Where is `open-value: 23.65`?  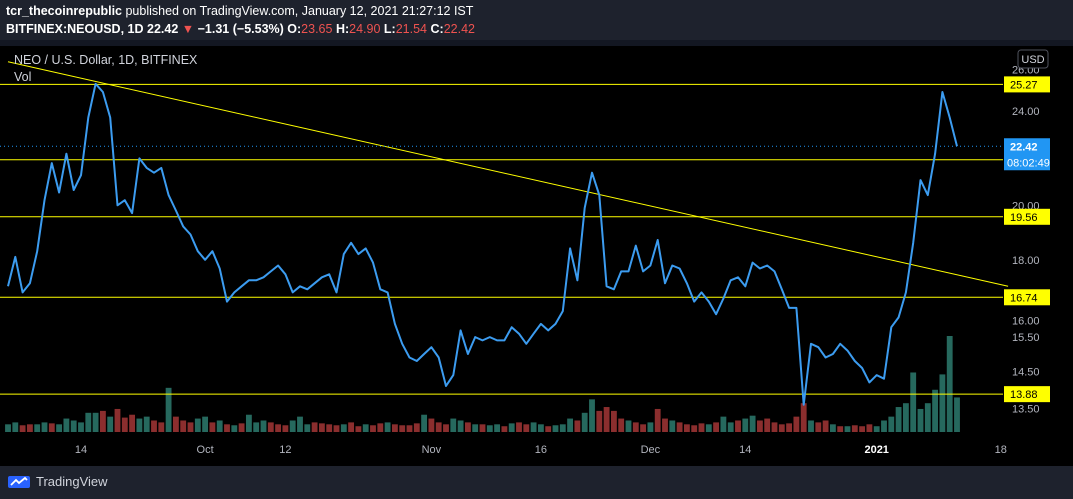 open-value: 23.65 is located at coordinates (317, 29).